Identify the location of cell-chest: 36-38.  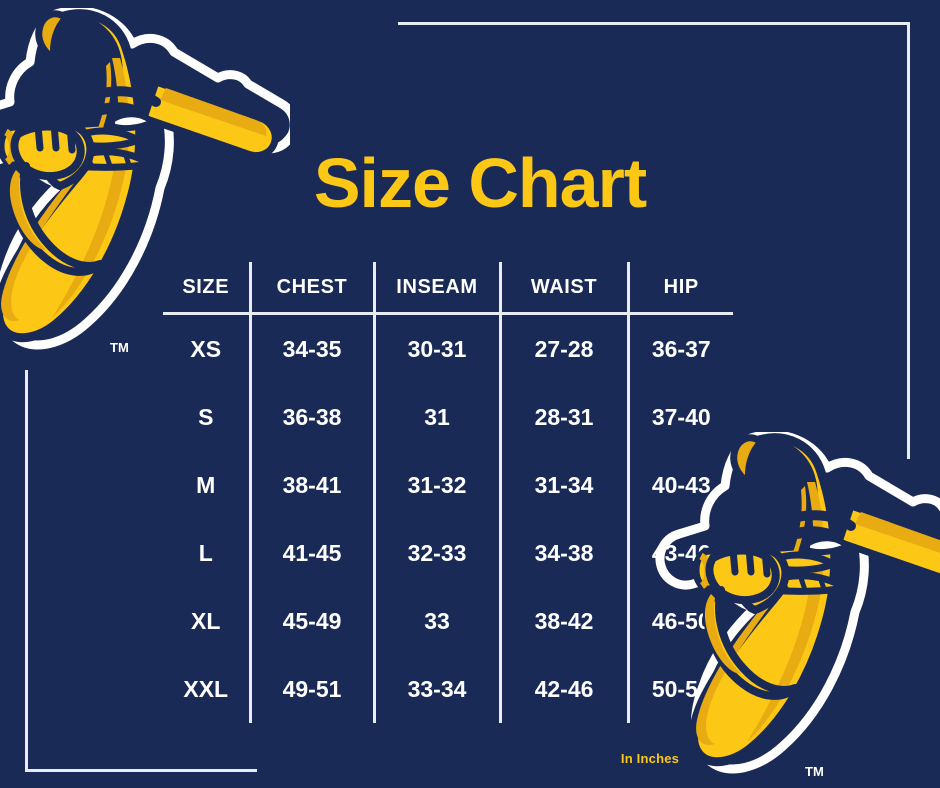
(313, 417).